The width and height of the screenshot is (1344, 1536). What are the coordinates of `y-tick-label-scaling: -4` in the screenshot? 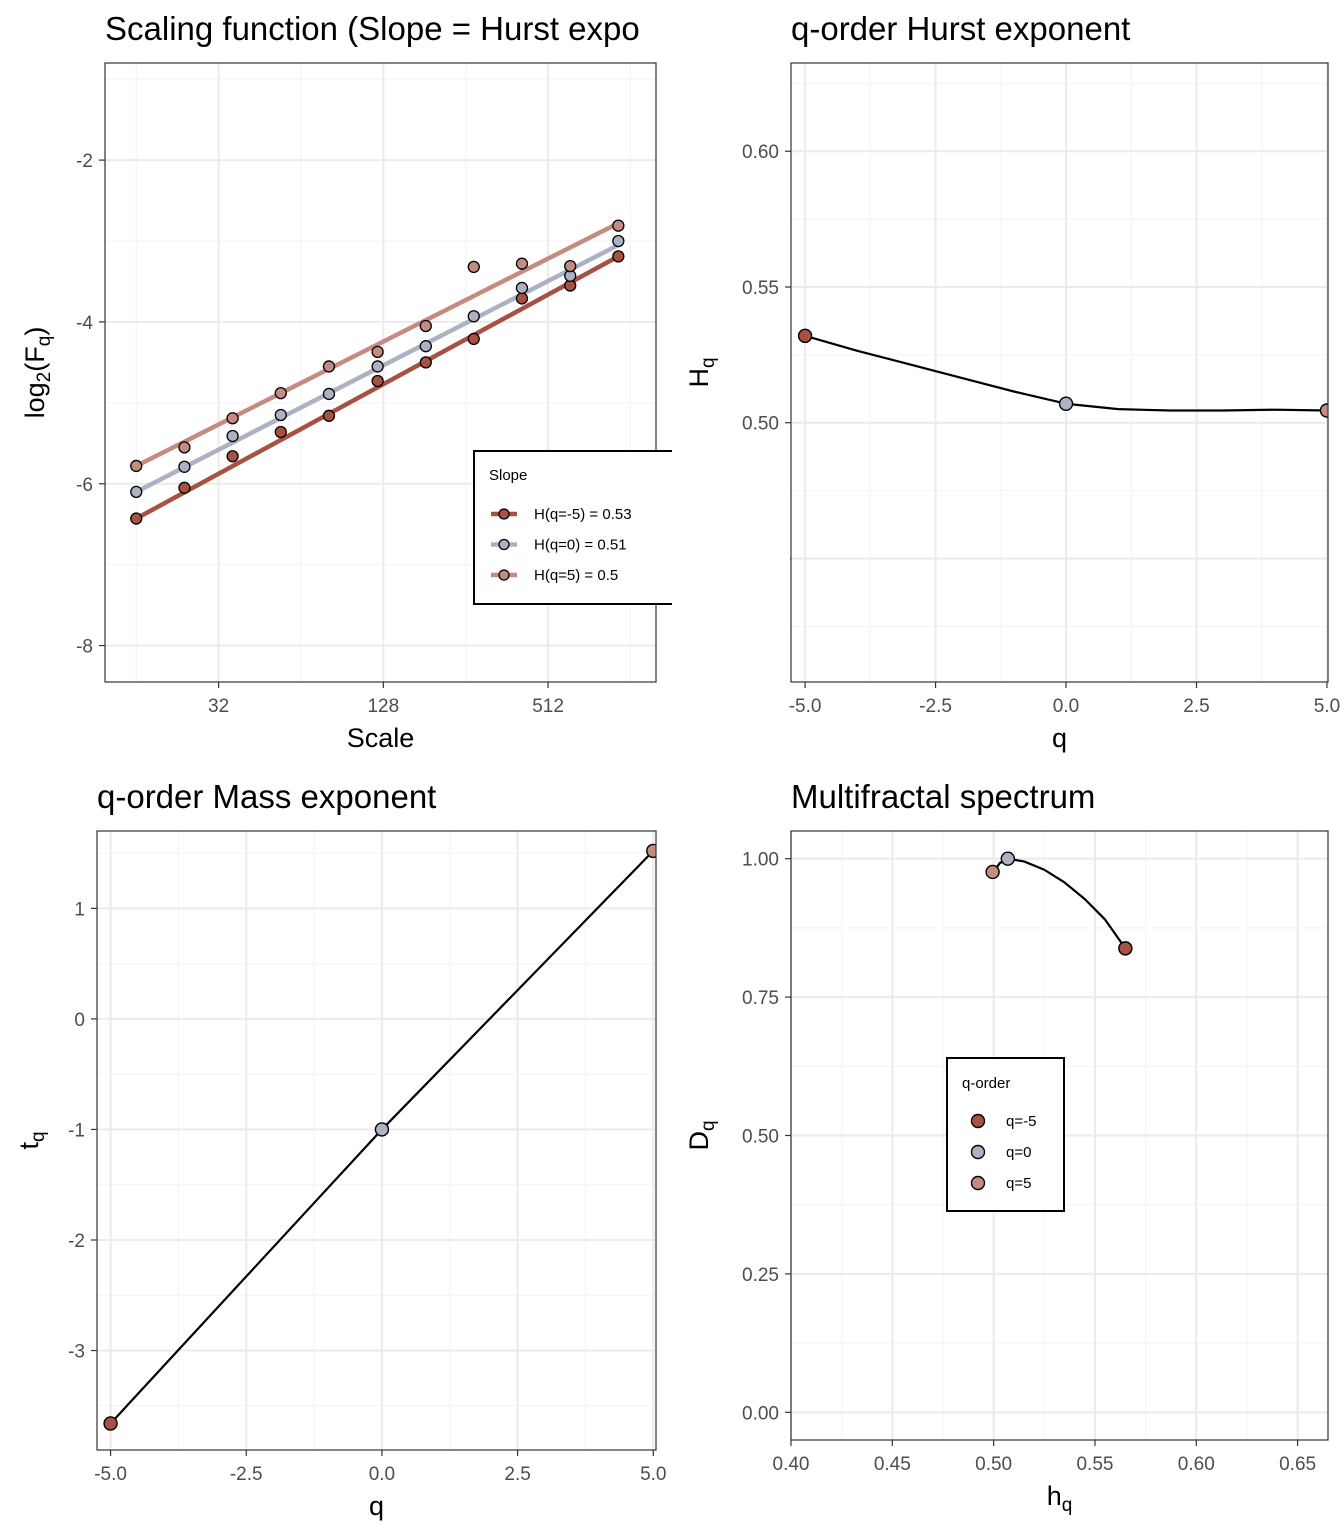 It's located at (84, 323).